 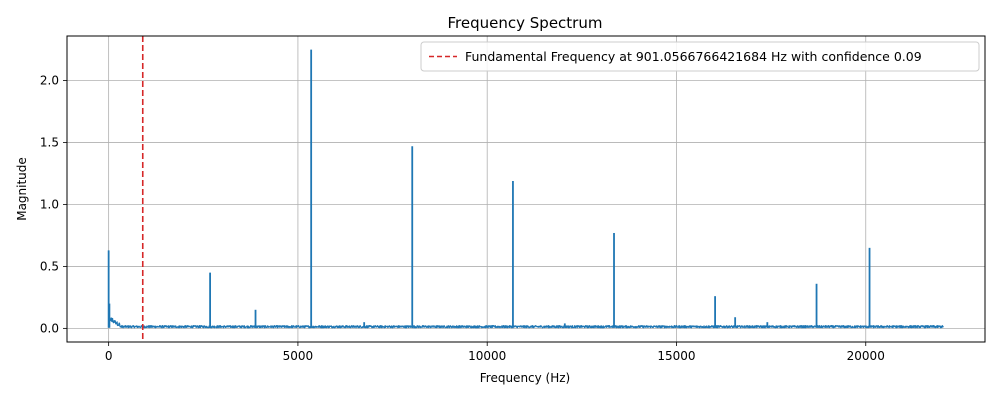 What do you see at coordinates (676, 356) in the screenshot?
I see `x-tick-label: 15000` at bounding box center [676, 356].